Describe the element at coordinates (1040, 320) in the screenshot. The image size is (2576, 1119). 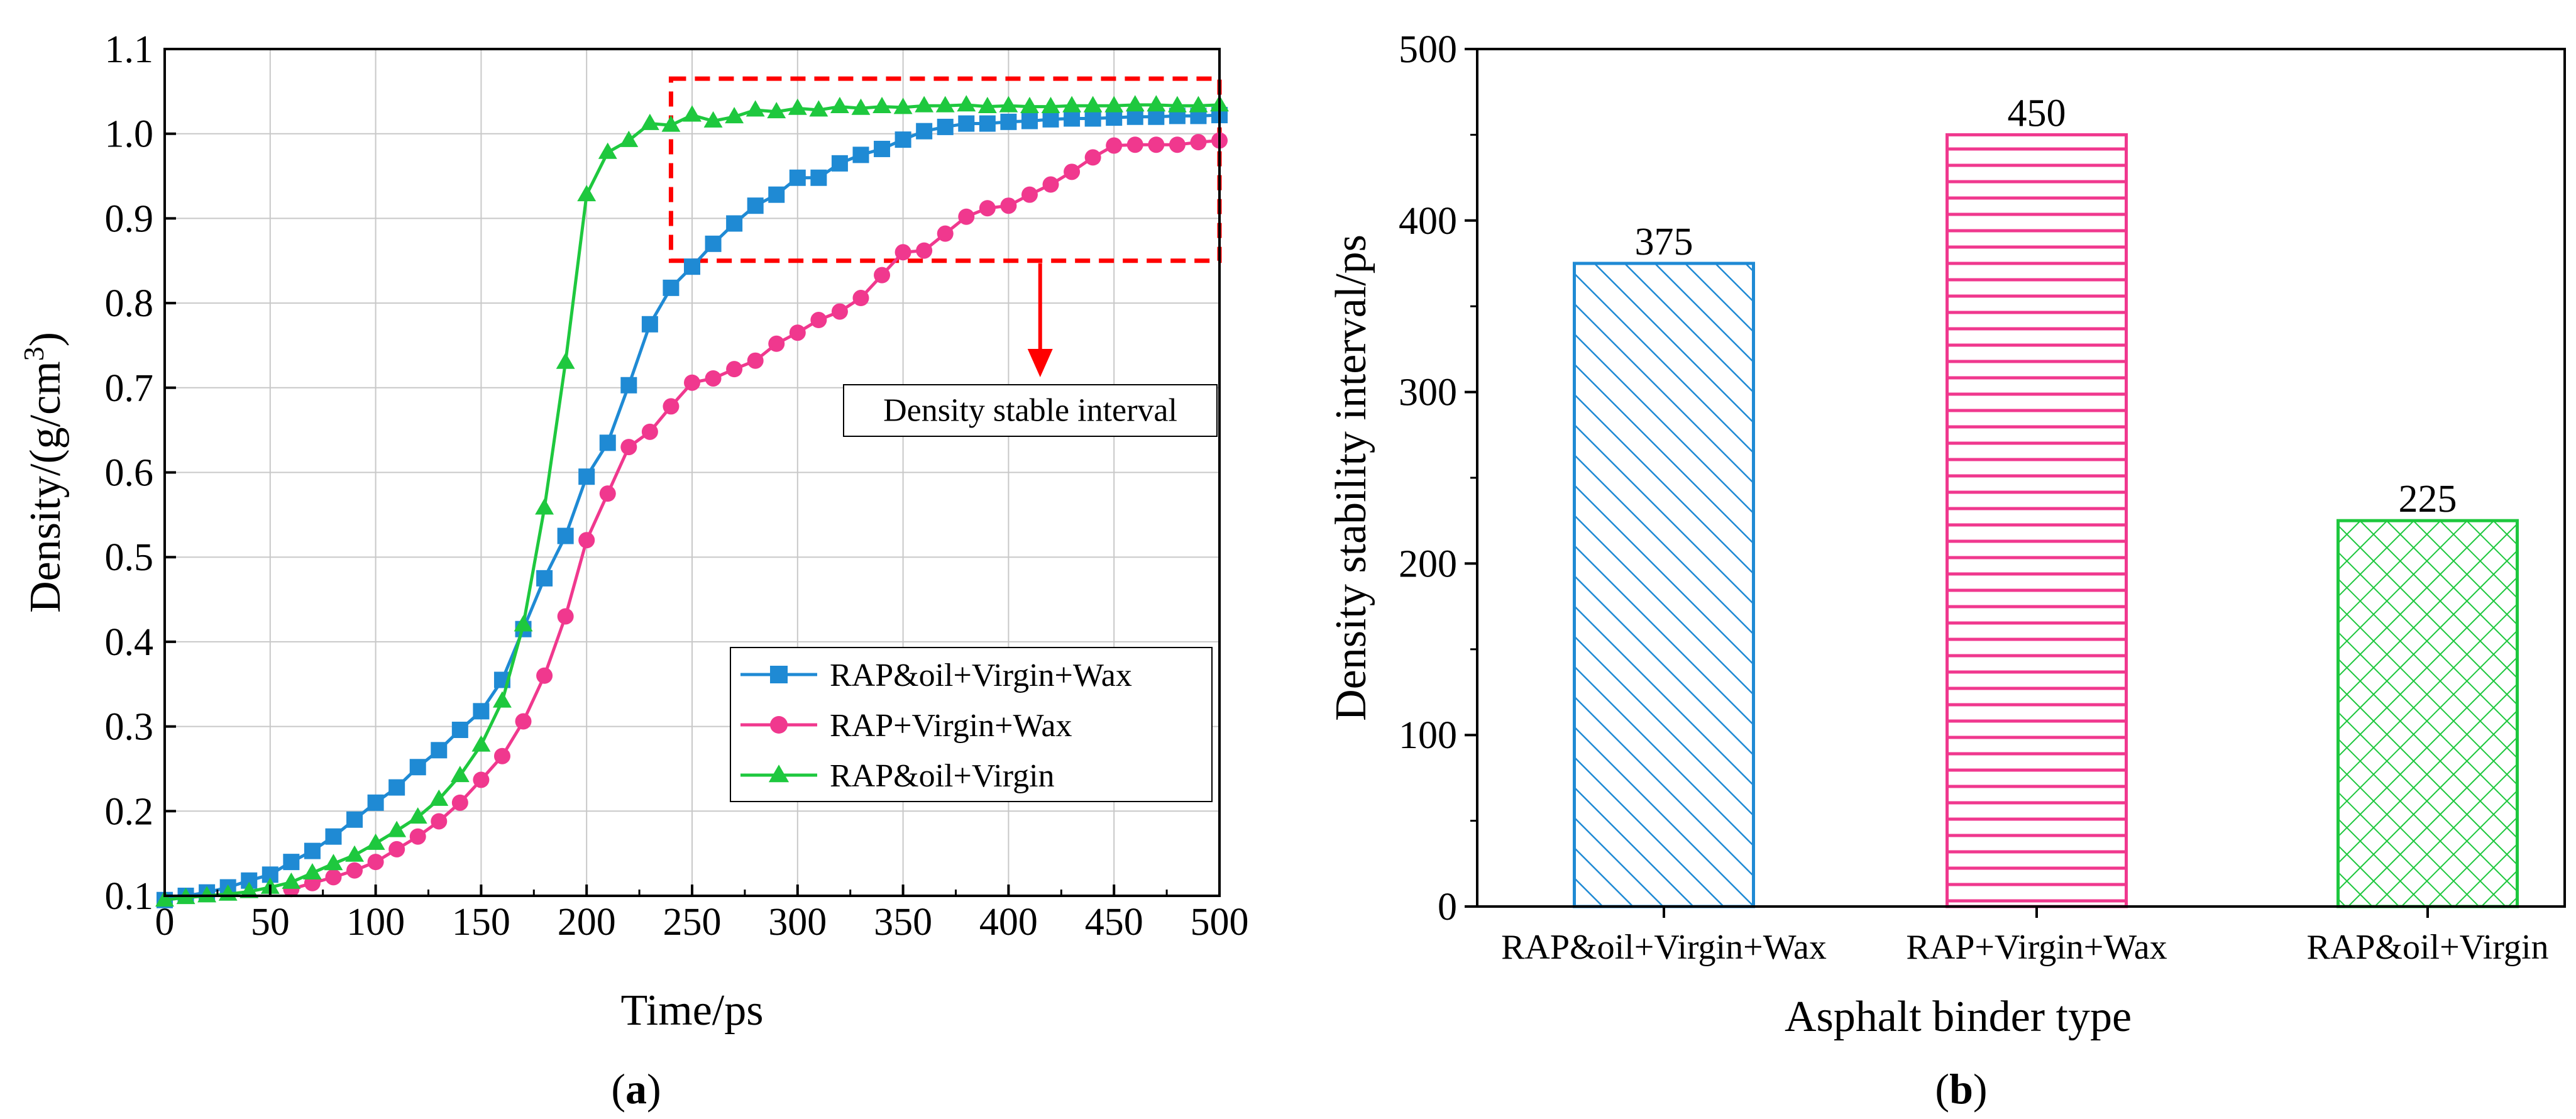
I see `annotation-arrow` at that location.